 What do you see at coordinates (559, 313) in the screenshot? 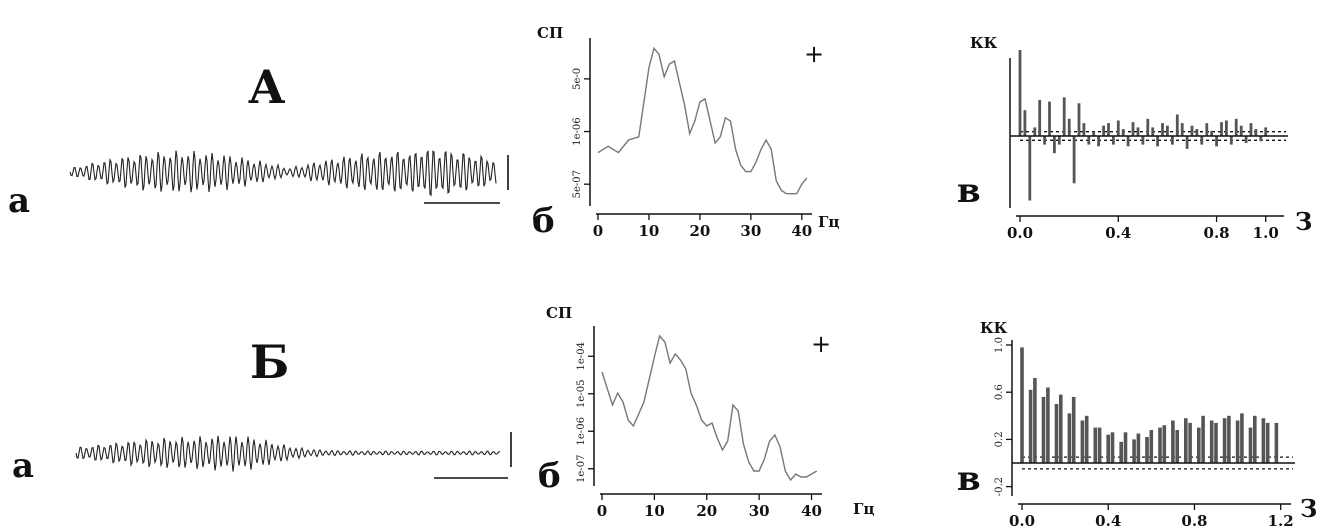
I see `spectrum-b-ylabel: СП` at bounding box center [559, 313].